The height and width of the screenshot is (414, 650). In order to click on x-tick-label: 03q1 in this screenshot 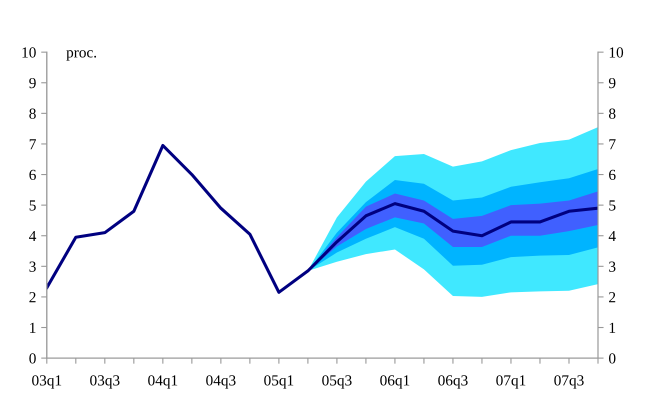, I will do `click(47, 382)`.